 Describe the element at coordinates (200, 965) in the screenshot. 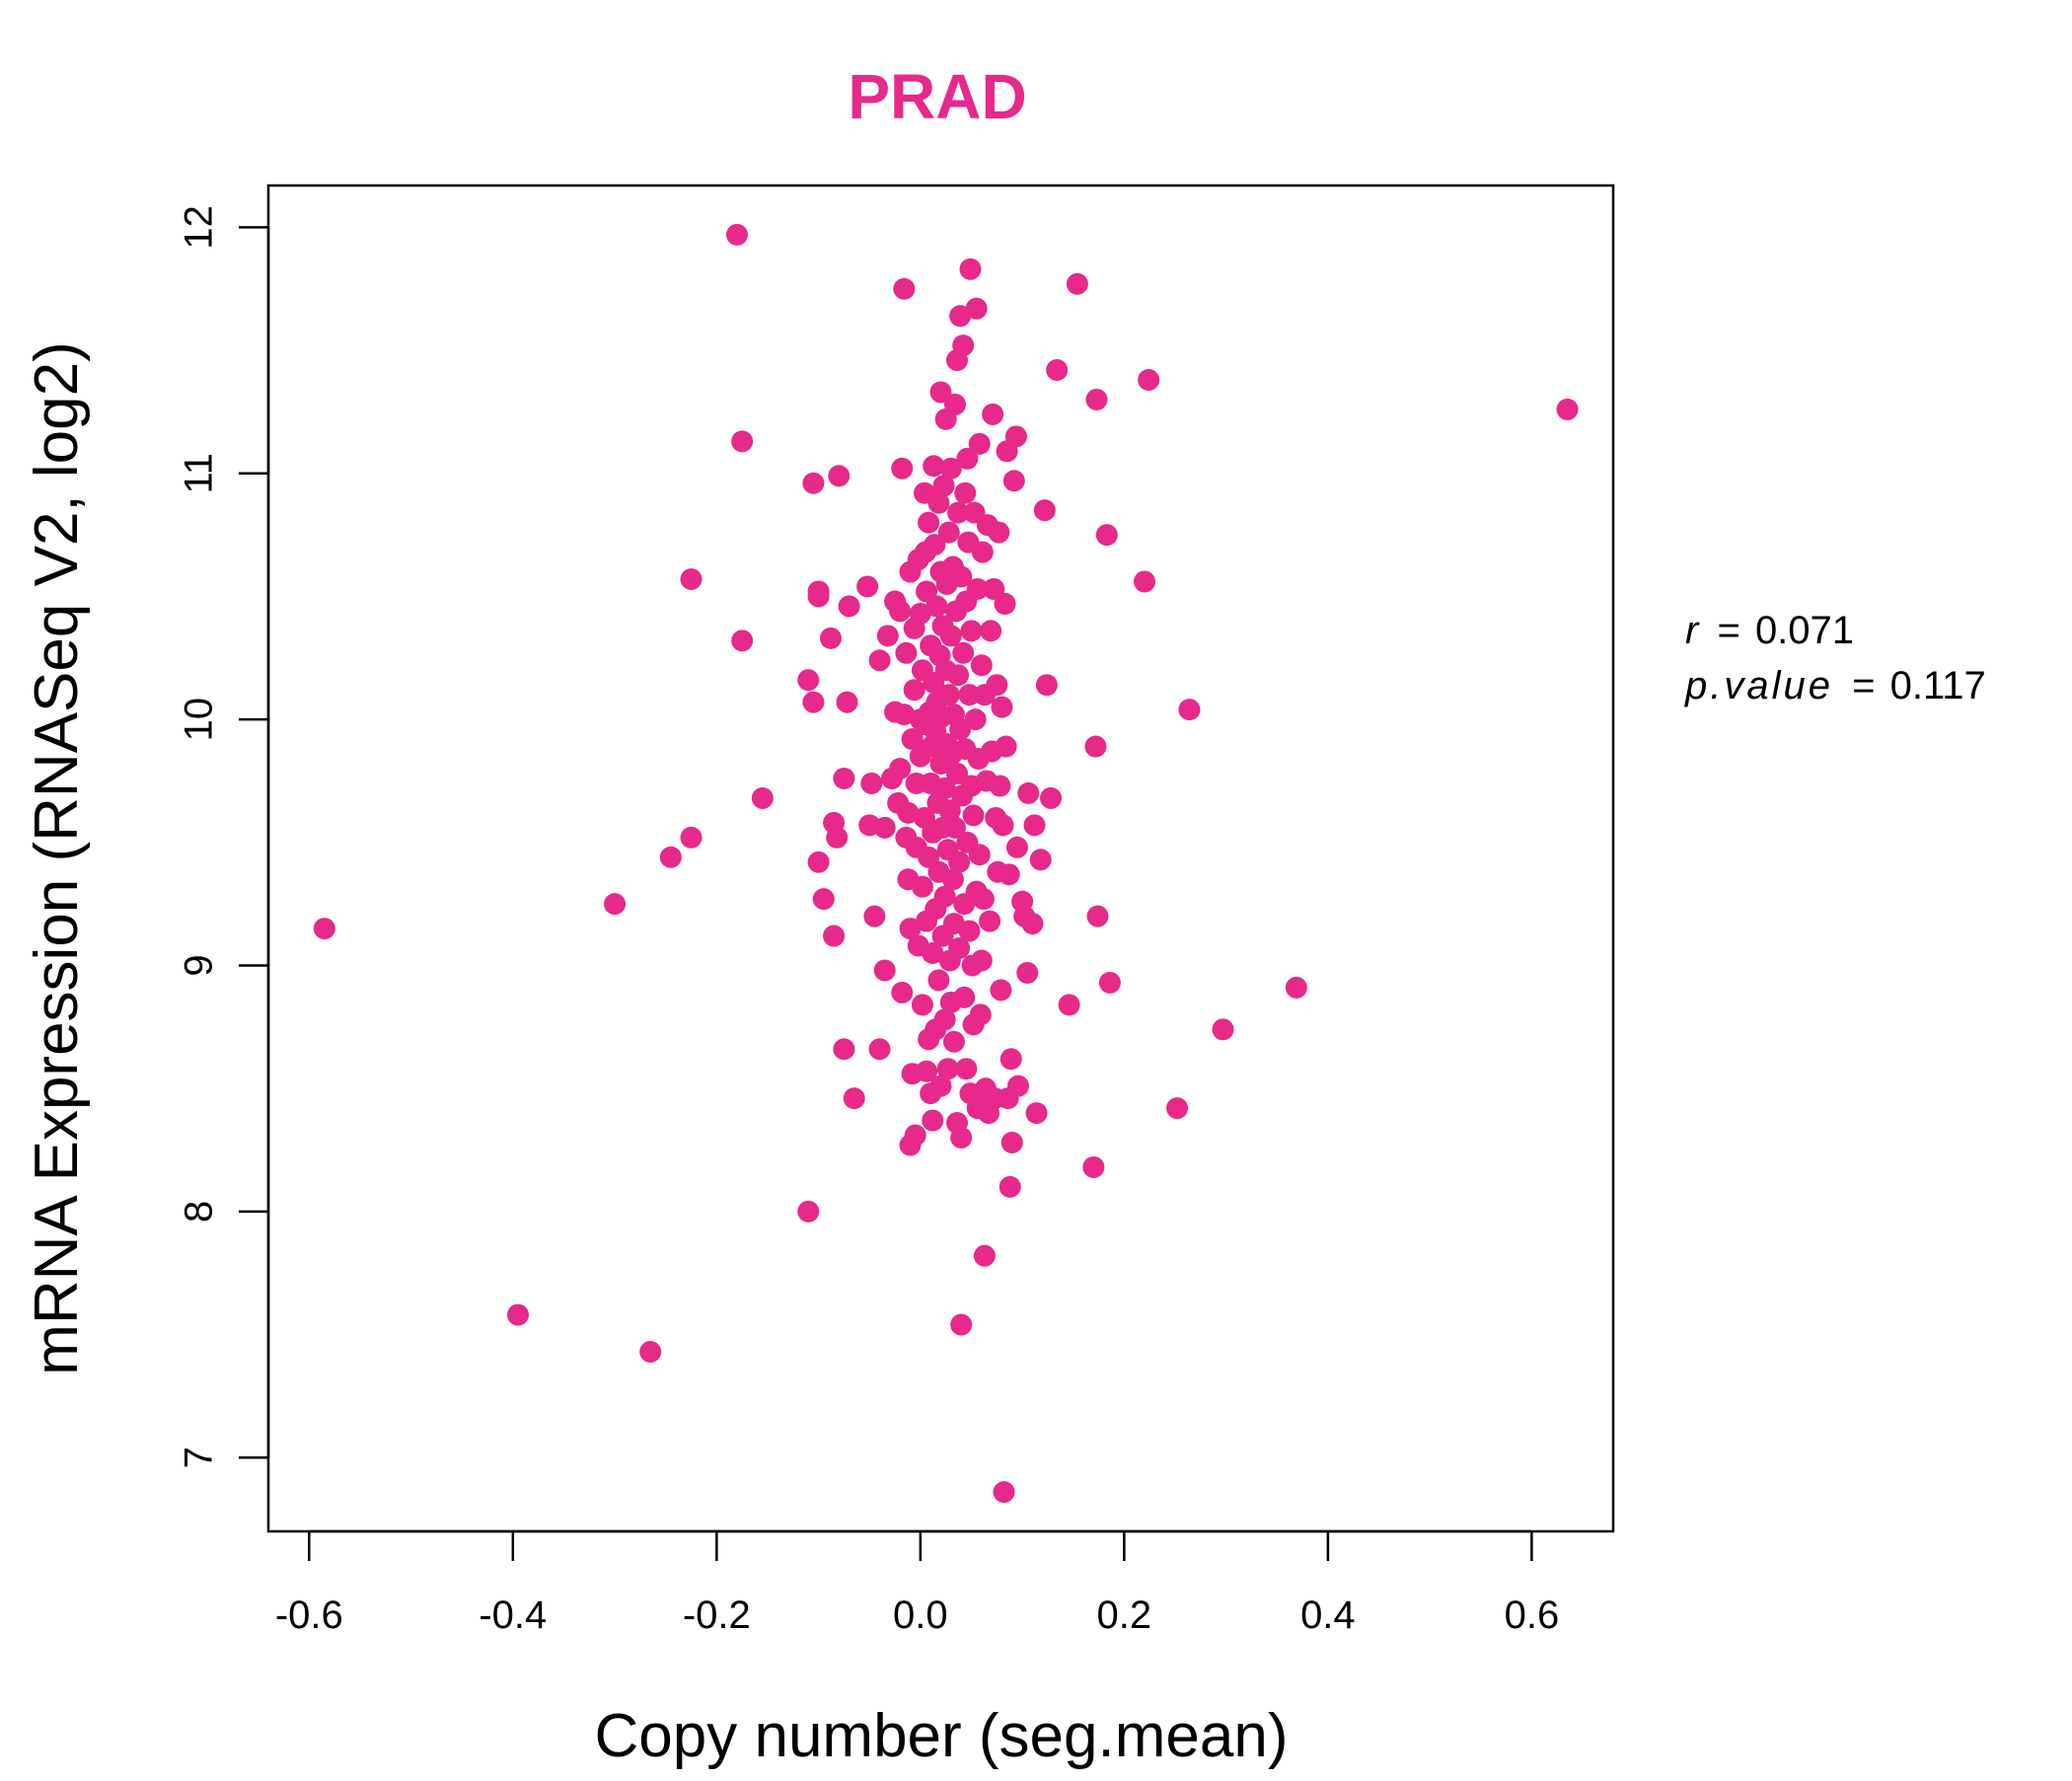

I see `y-tick-label: 9` at that location.